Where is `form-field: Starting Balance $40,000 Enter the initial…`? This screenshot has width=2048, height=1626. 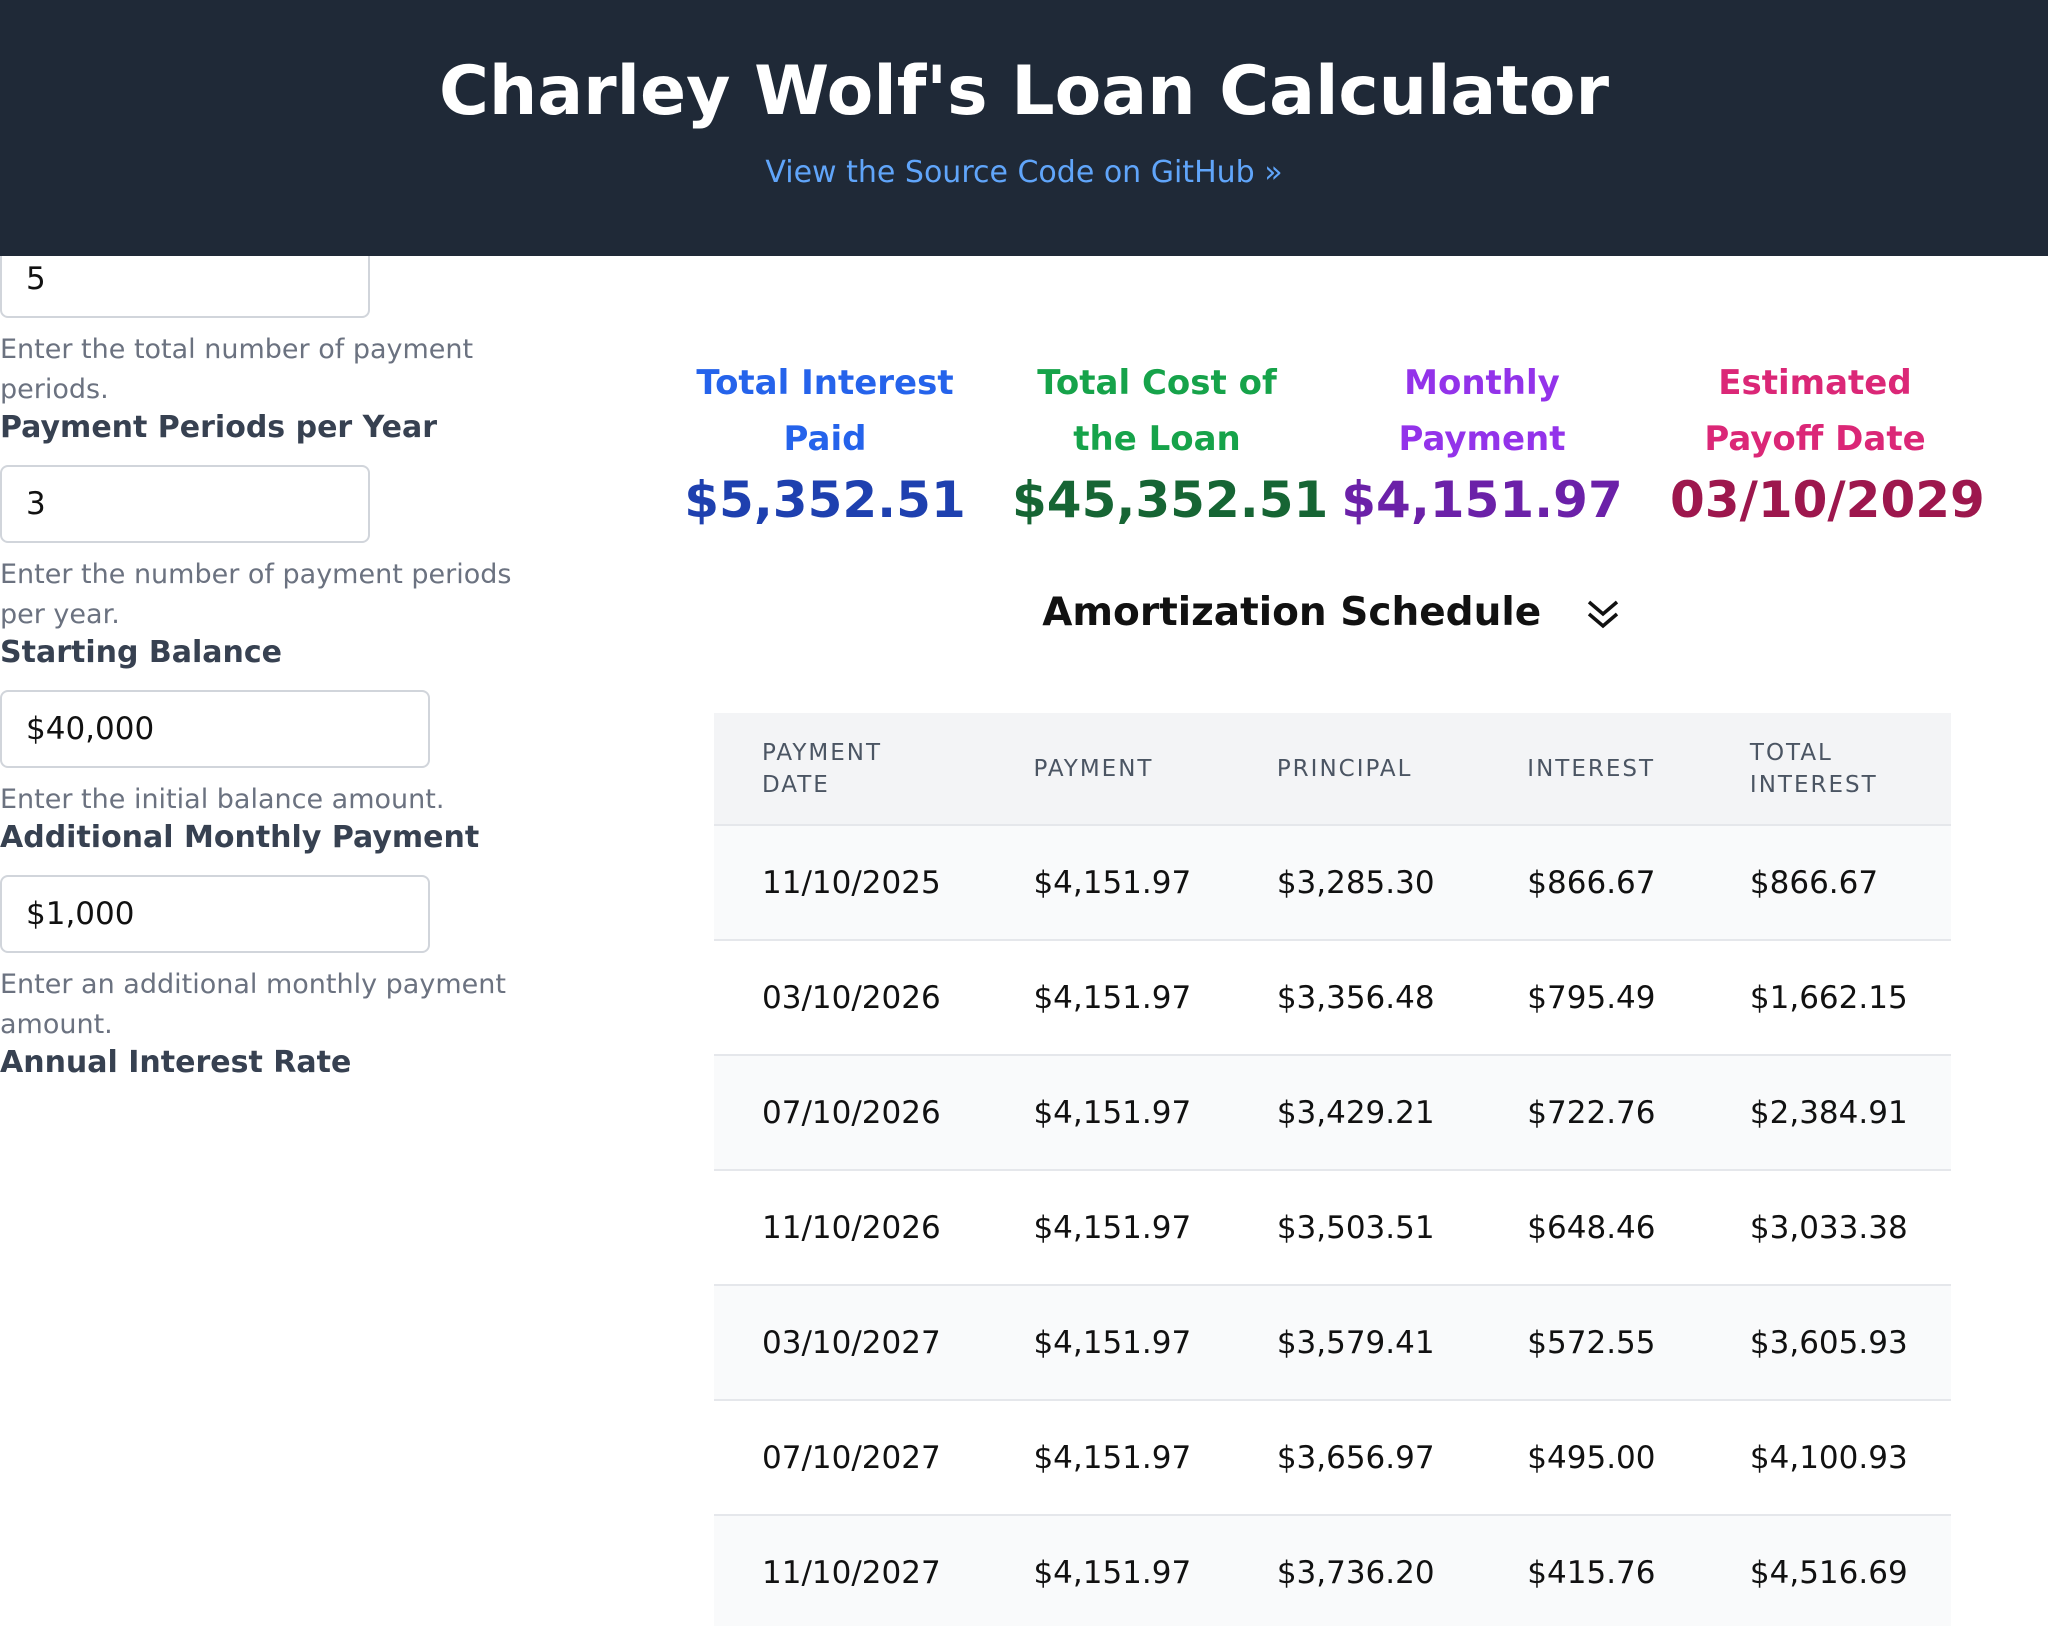 form-field: Starting Balance $40,000 Enter the initial… is located at coordinates (1024, 727).